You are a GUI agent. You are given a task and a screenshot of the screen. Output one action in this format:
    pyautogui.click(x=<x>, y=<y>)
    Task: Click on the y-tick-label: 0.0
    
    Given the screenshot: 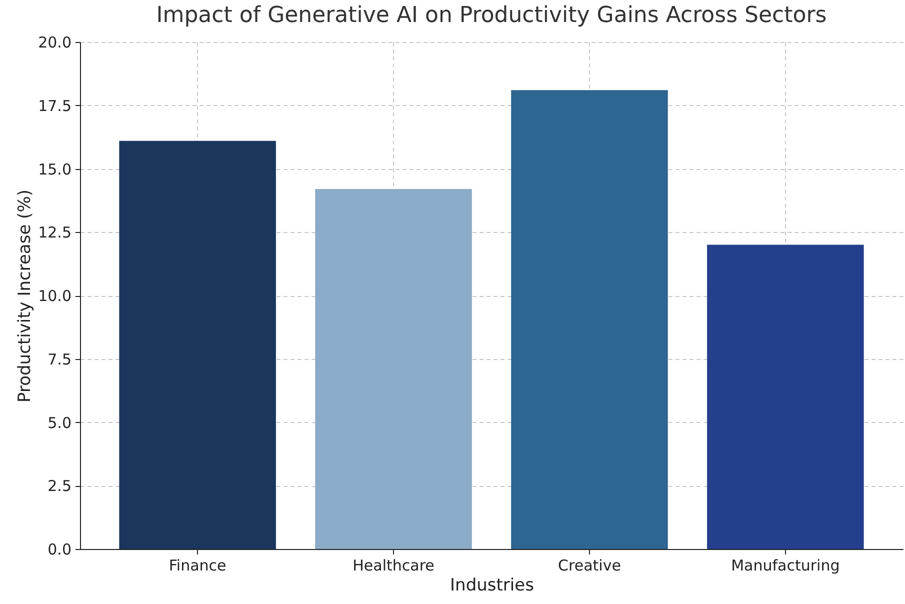 What is the action you would take?
    pyautogui.click(x=60, y=549)
    